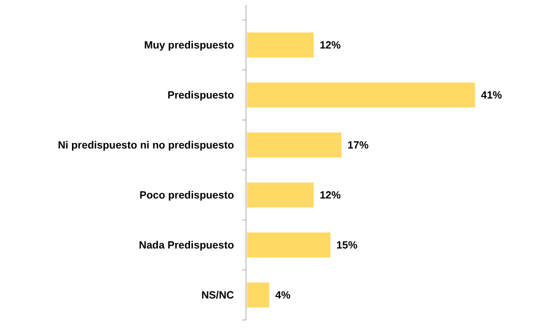 This screenshot has height=334, width=552. I want to click on data-label: 15%, so click(347, 246).